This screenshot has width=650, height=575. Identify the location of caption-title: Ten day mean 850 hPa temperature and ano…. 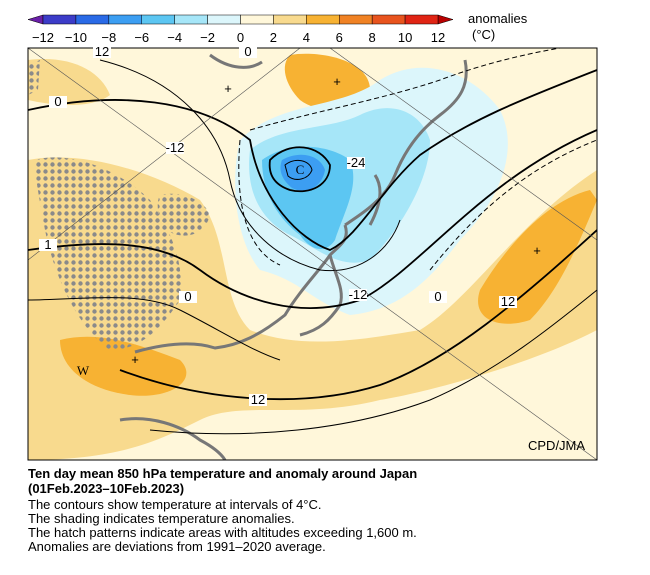
(222, 473).